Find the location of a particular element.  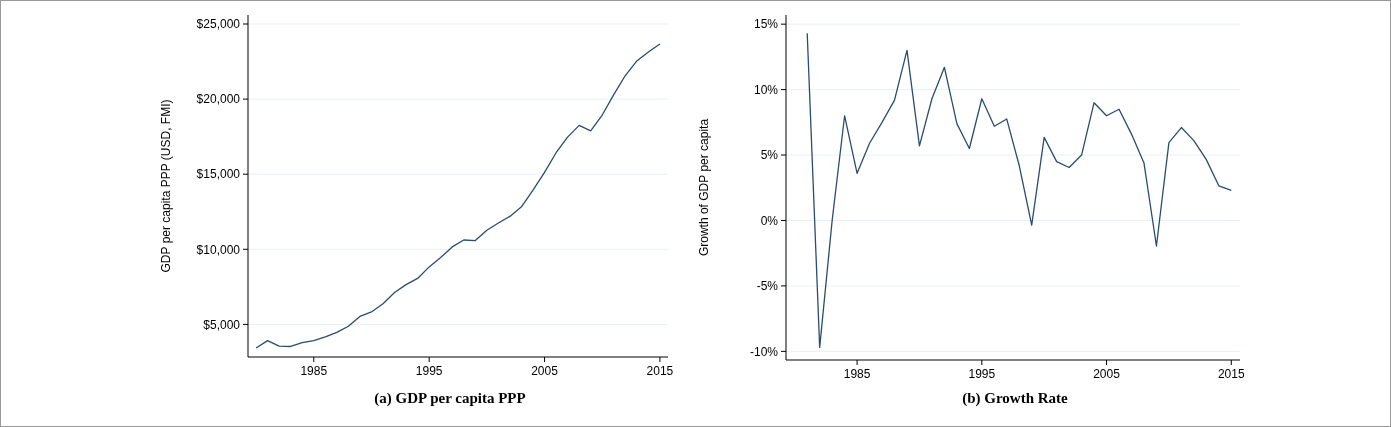

y-tick-label: 5% is located at coordinates (769, 155).